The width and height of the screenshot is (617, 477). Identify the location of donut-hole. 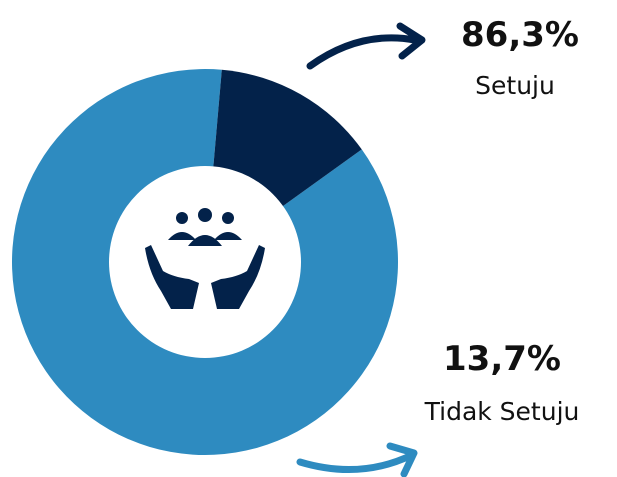
(205, 262).